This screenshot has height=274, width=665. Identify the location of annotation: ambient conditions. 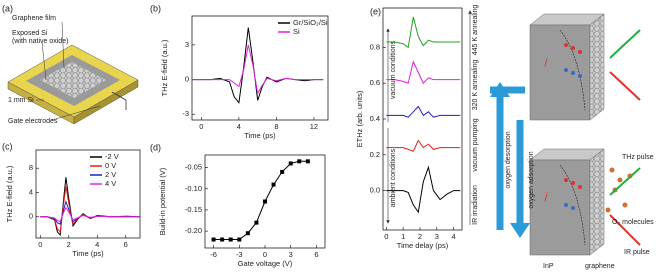
(393, 177).